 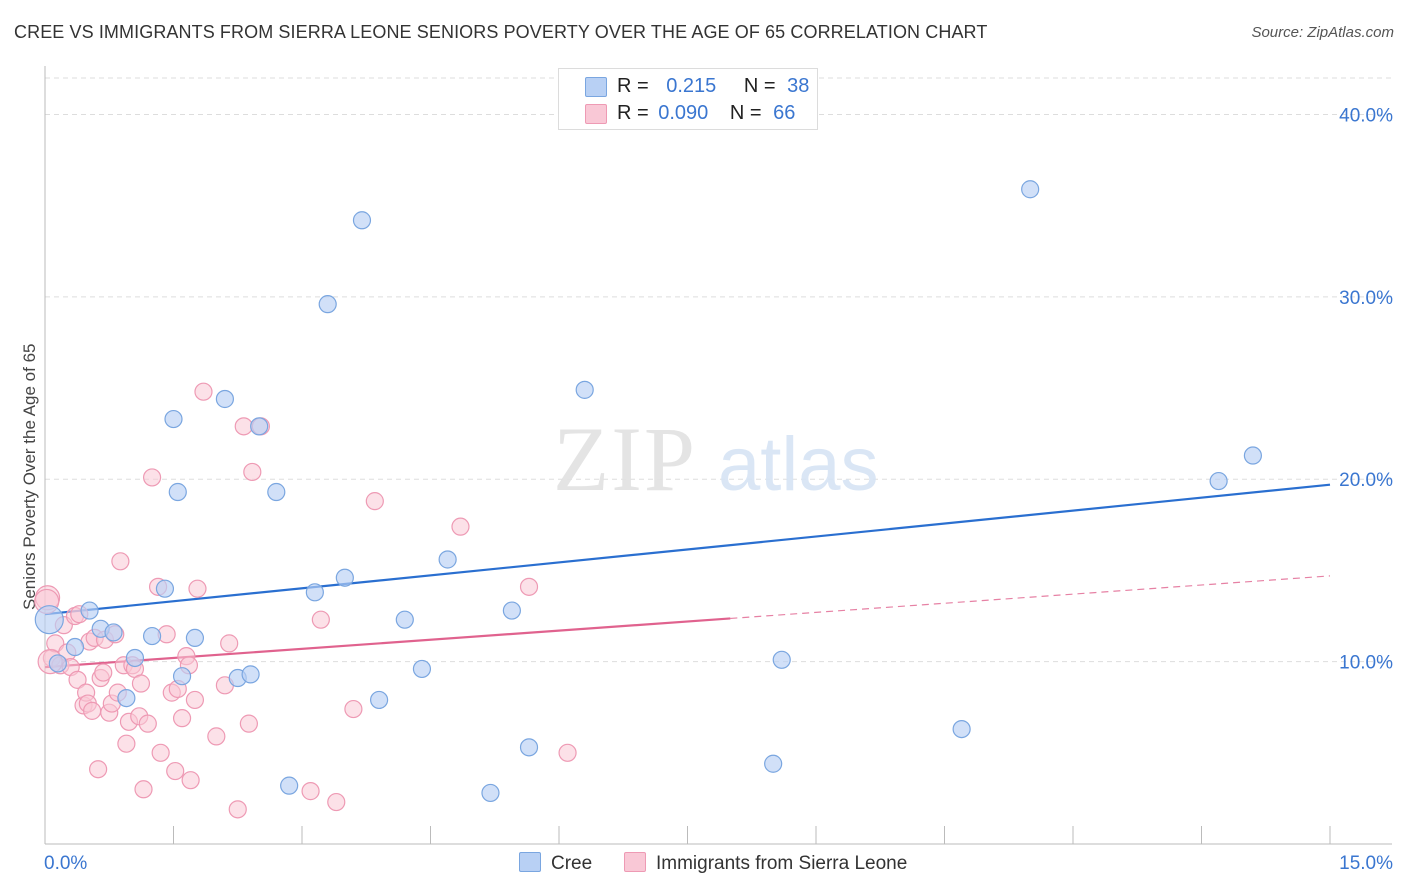 What do you see at coordinates (1366, 480) in the screenshot?
I see `y-tick-label: 20.0%` at bounding box center [1366, 480].